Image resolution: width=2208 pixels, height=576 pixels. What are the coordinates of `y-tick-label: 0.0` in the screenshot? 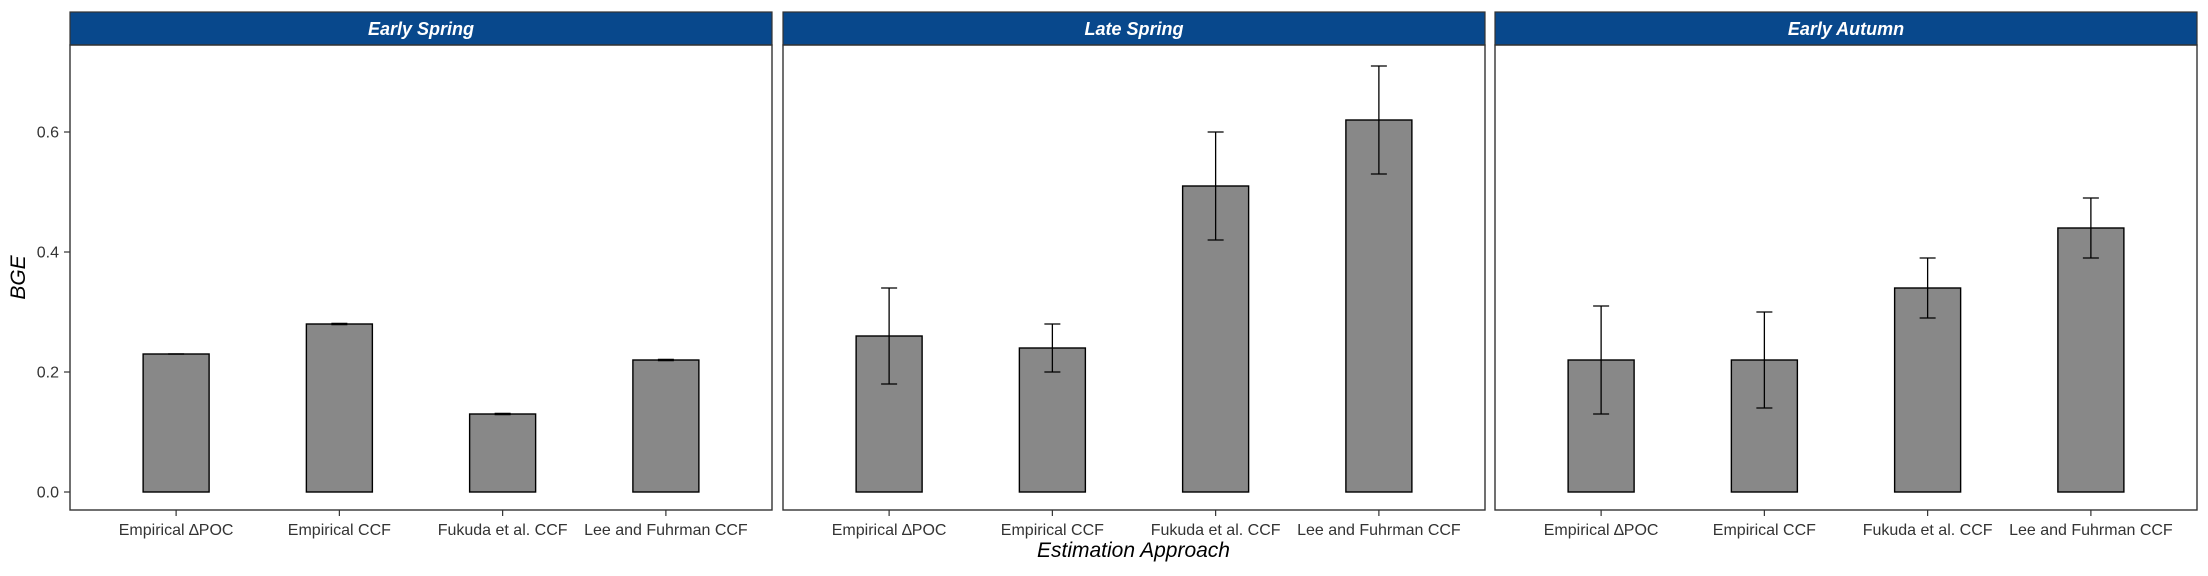 It's located at (48, 493).